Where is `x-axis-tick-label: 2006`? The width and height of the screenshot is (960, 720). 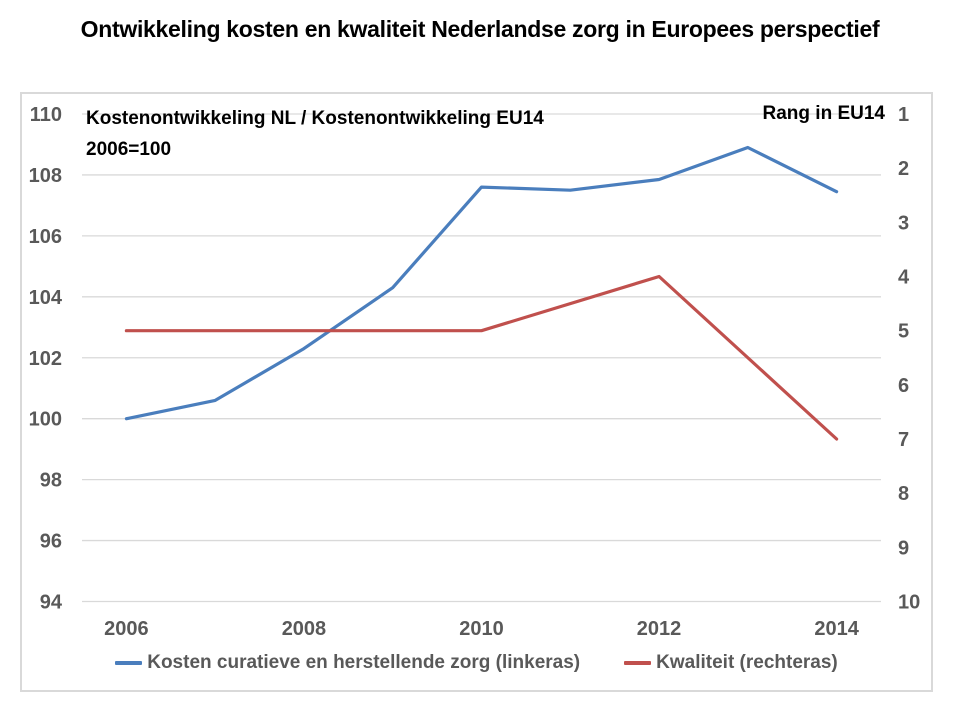
x-axis-tick-label: 2006 is located at coordinates (126, 629).